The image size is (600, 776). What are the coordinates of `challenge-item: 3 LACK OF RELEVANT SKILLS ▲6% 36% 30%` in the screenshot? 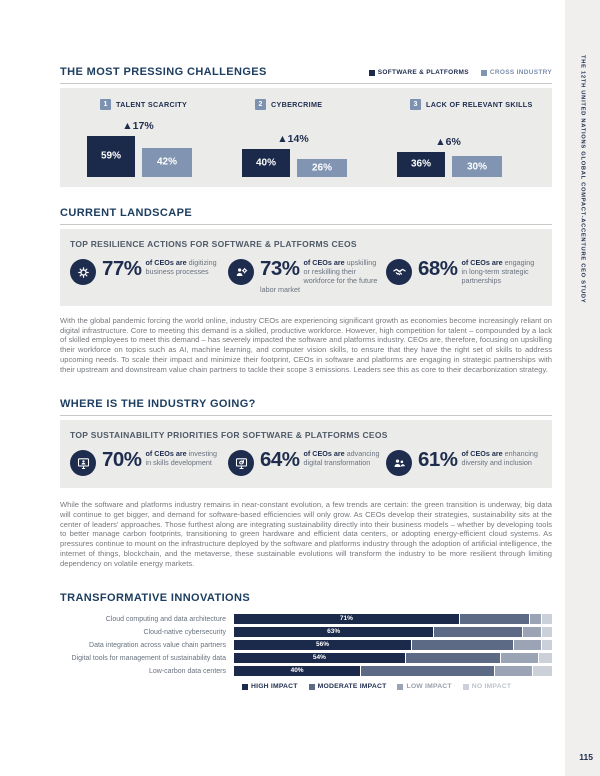 It's located at (474, 138).